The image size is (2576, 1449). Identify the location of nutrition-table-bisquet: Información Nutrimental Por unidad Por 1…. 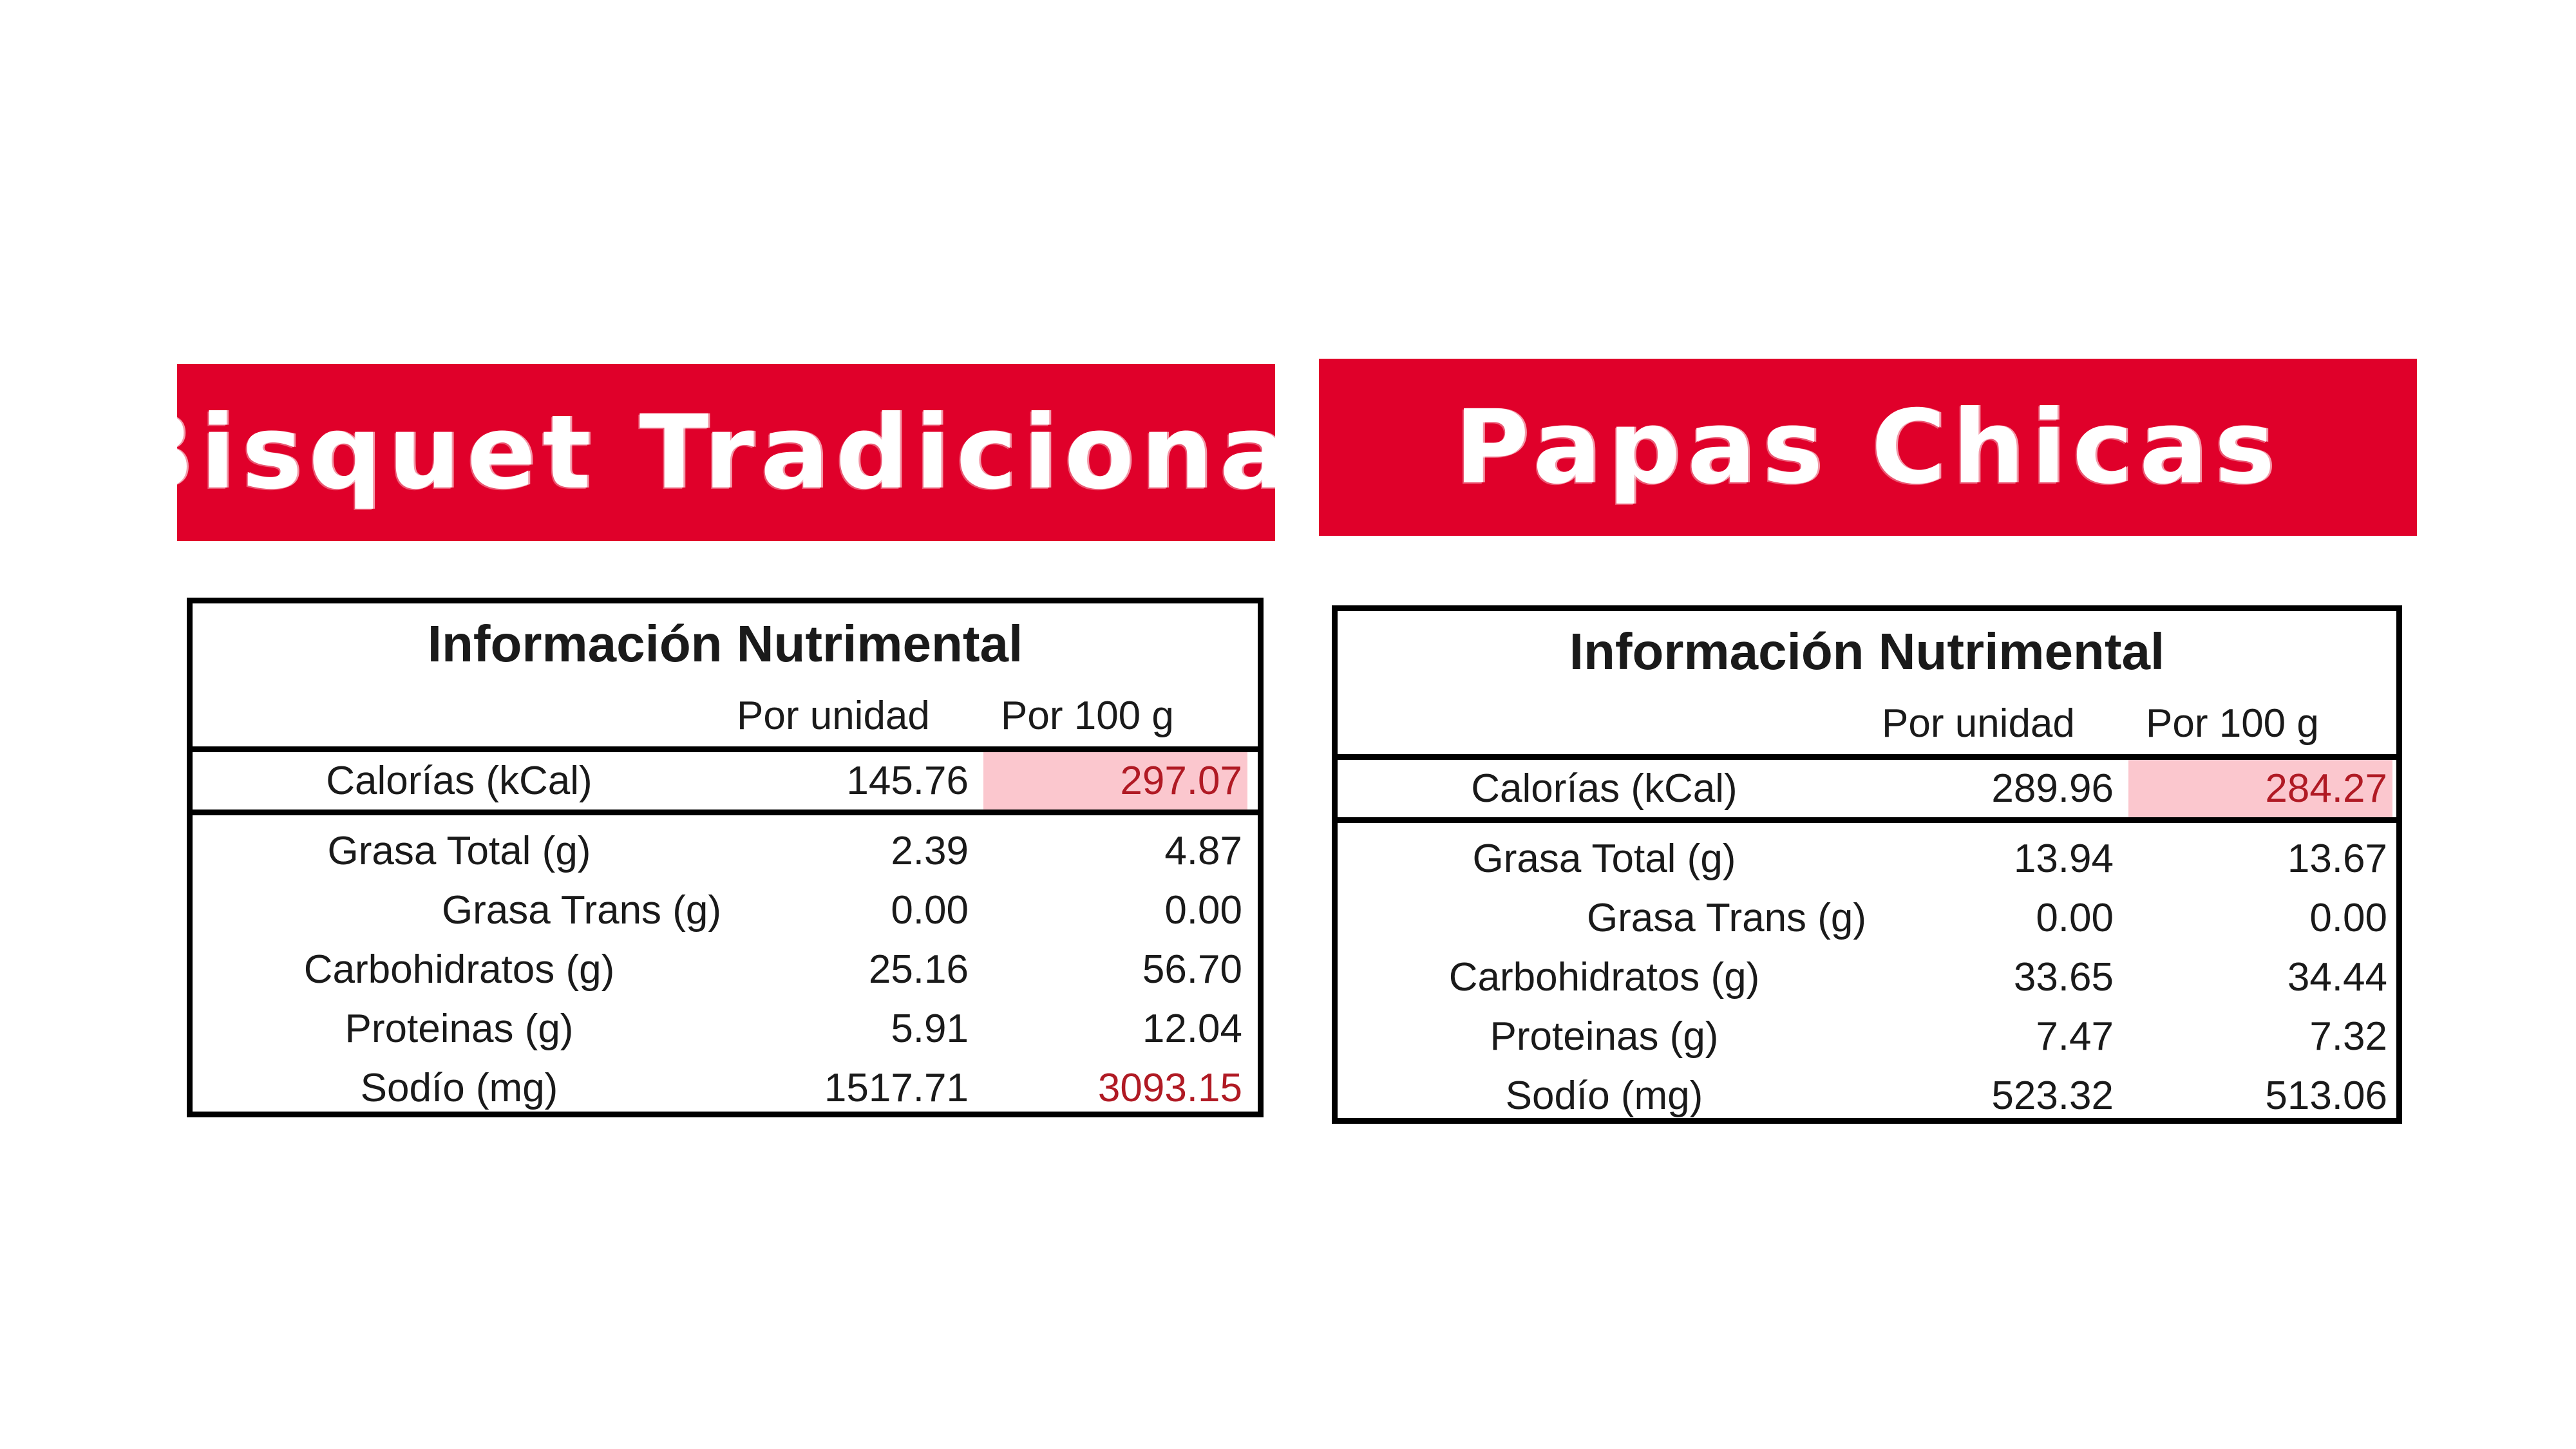
(725, 857).